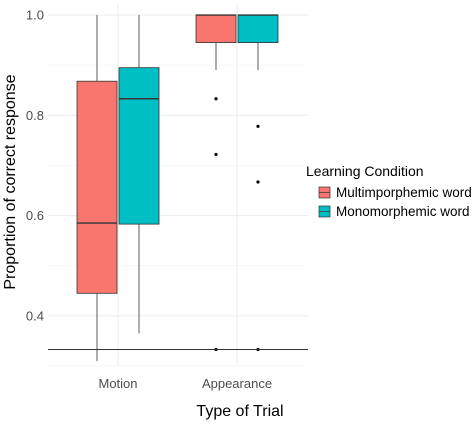 The width and height of the screenshot is (474, 424). I want to click on y-tick-label: 1.0, so click(35, 15).